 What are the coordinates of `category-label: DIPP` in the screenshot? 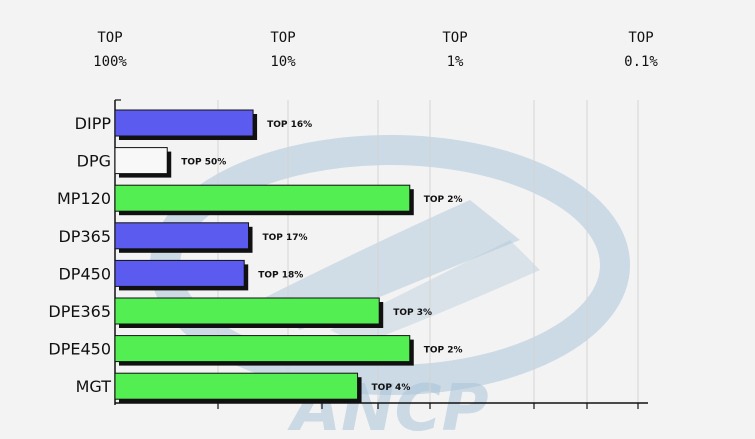 It's located at (93, 123).